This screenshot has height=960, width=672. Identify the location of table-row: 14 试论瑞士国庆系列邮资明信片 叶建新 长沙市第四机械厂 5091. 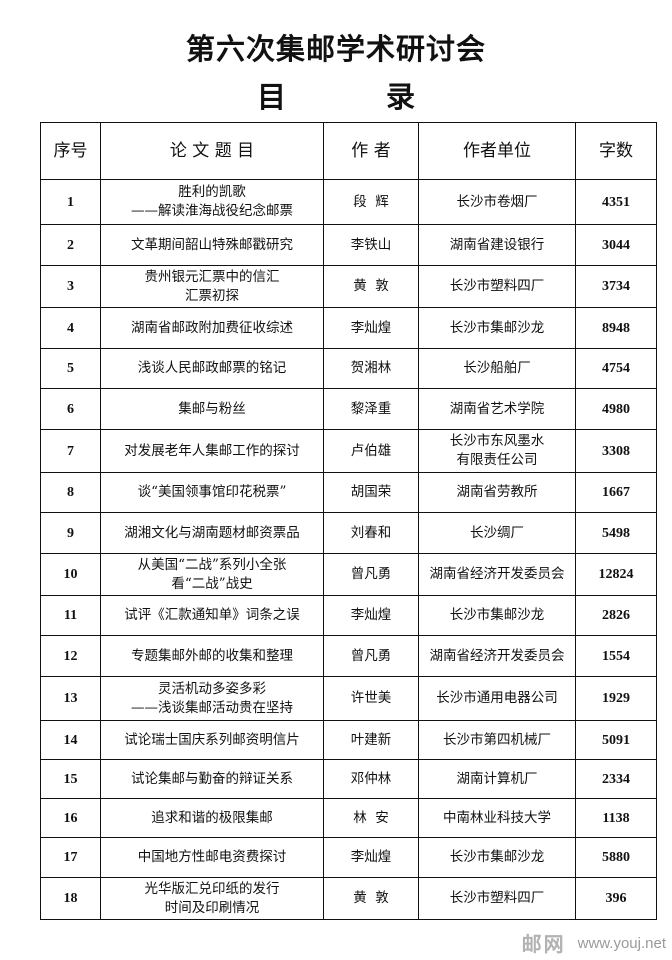
(348, 740).